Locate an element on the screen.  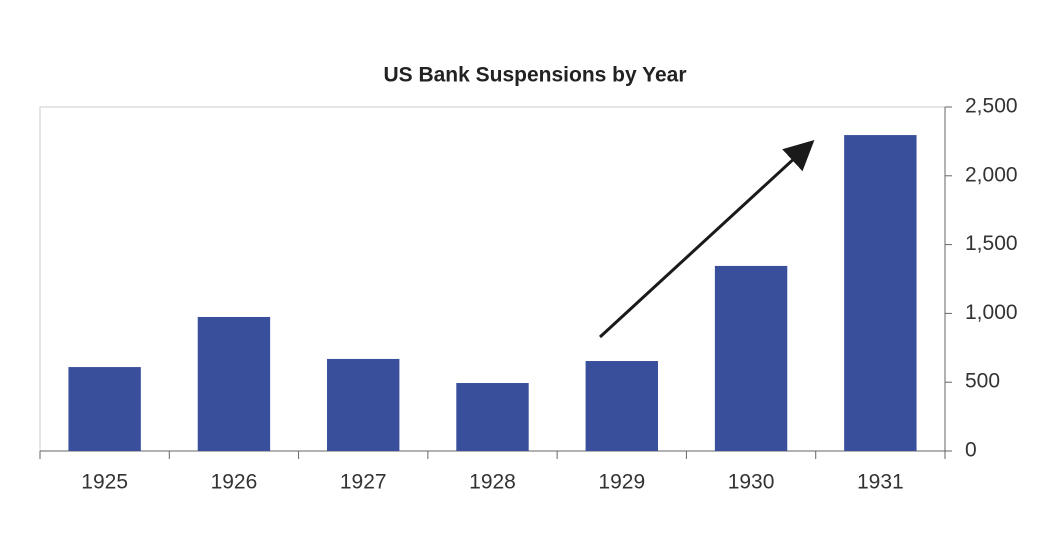
y-tick-label: 1,500 is located at coordinates (991, 243).